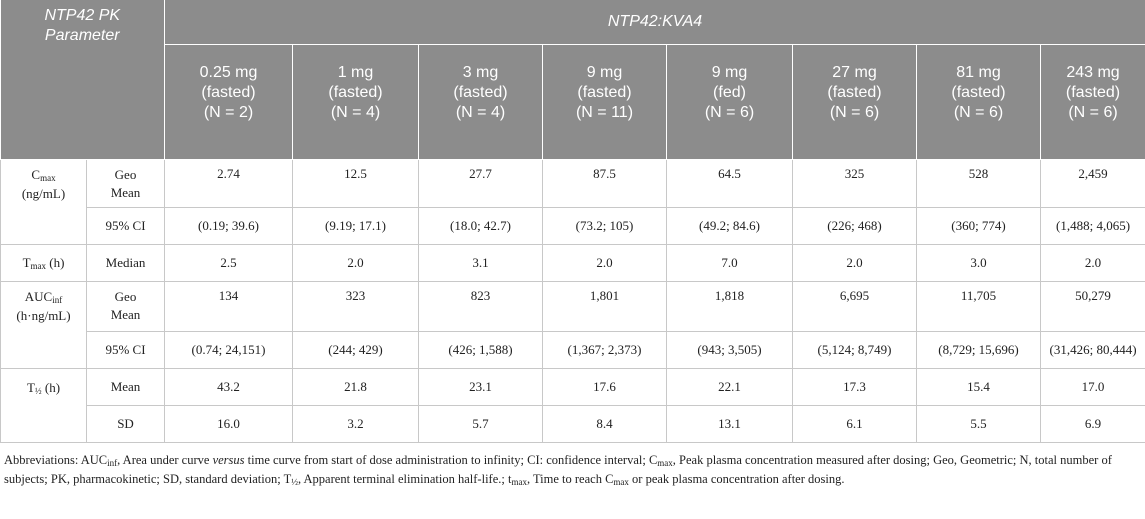  I want to click on stat-label-auc-ci: 95% CI, so click(125, 350).